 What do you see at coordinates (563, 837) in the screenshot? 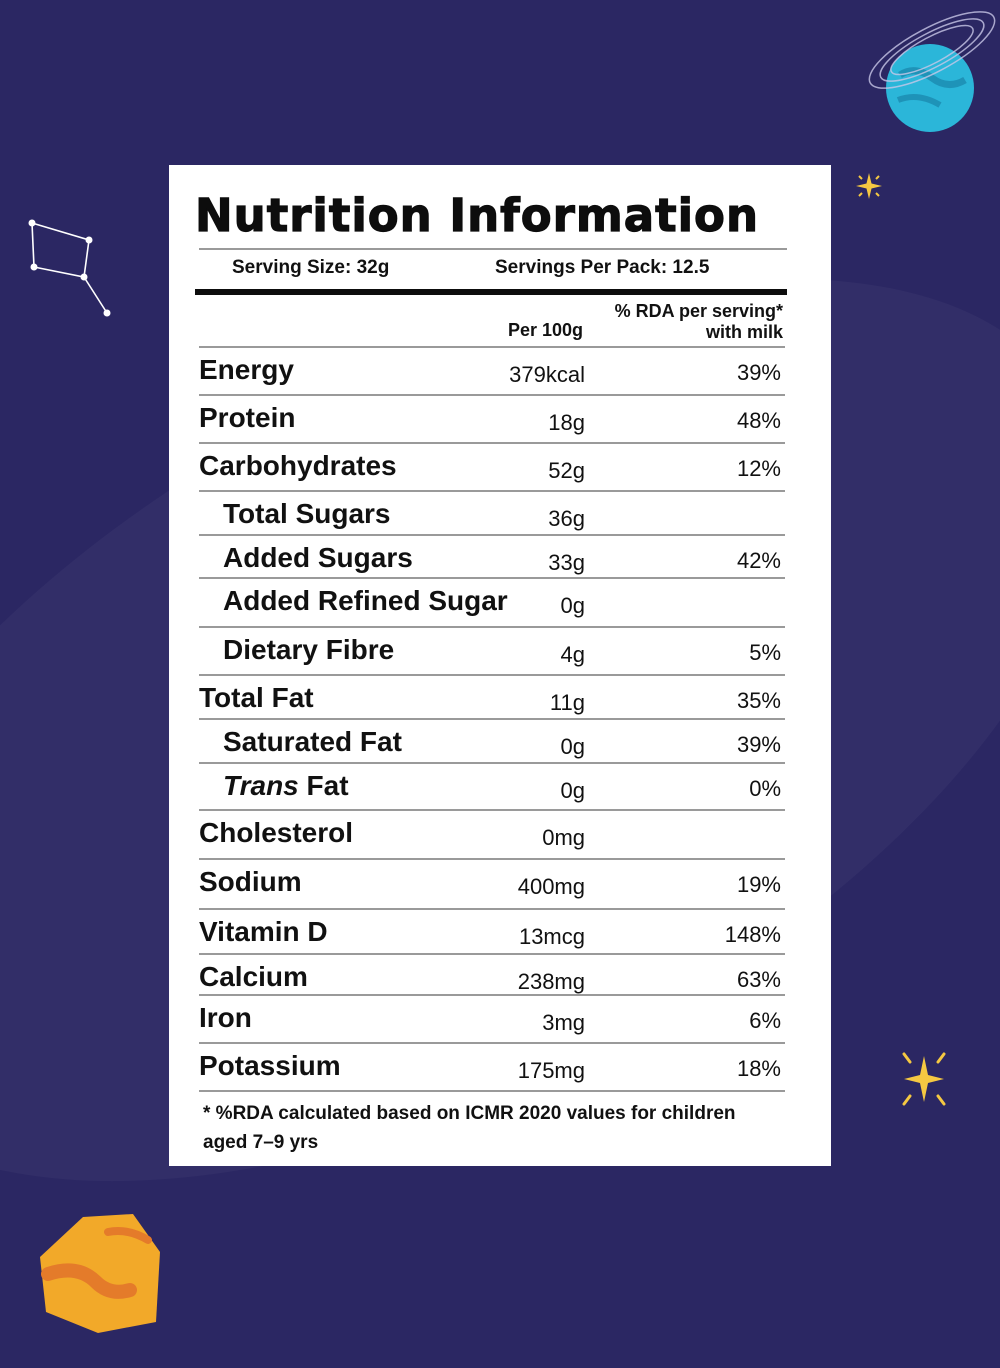
I see `per-100g-value: 0mg` at bounding box center [563, 837].